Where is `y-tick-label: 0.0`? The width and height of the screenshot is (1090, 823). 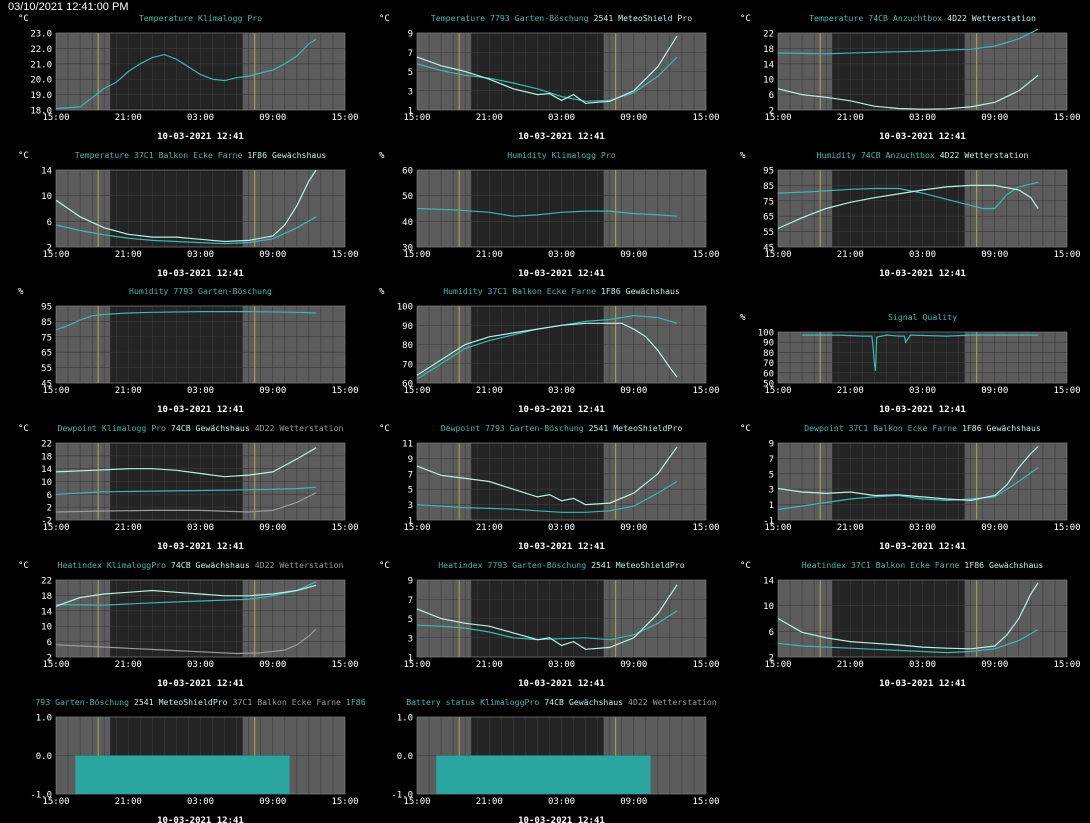
y-tick-label: 0.0 is located at coordinates (44, 757).